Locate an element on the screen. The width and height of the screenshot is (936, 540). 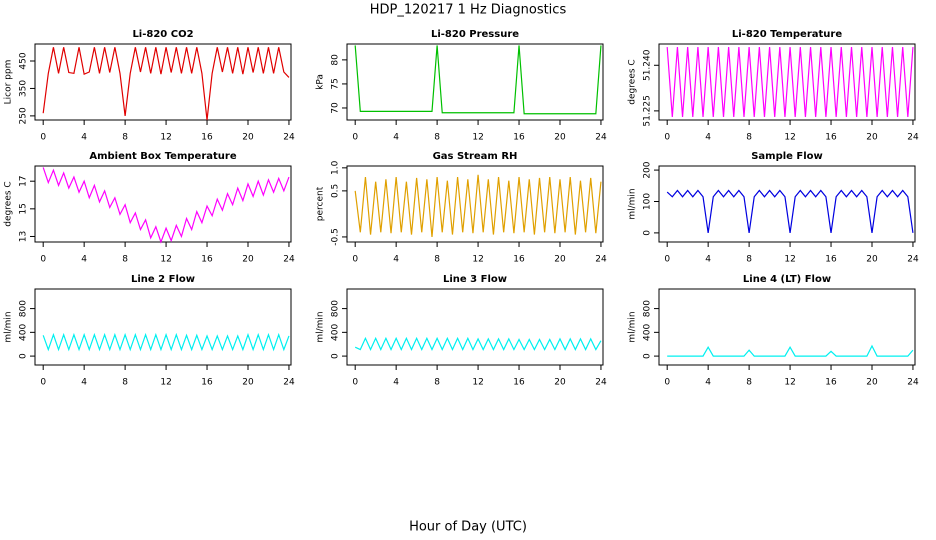
y-axis-label: percent is located at coordinates (321, 203).